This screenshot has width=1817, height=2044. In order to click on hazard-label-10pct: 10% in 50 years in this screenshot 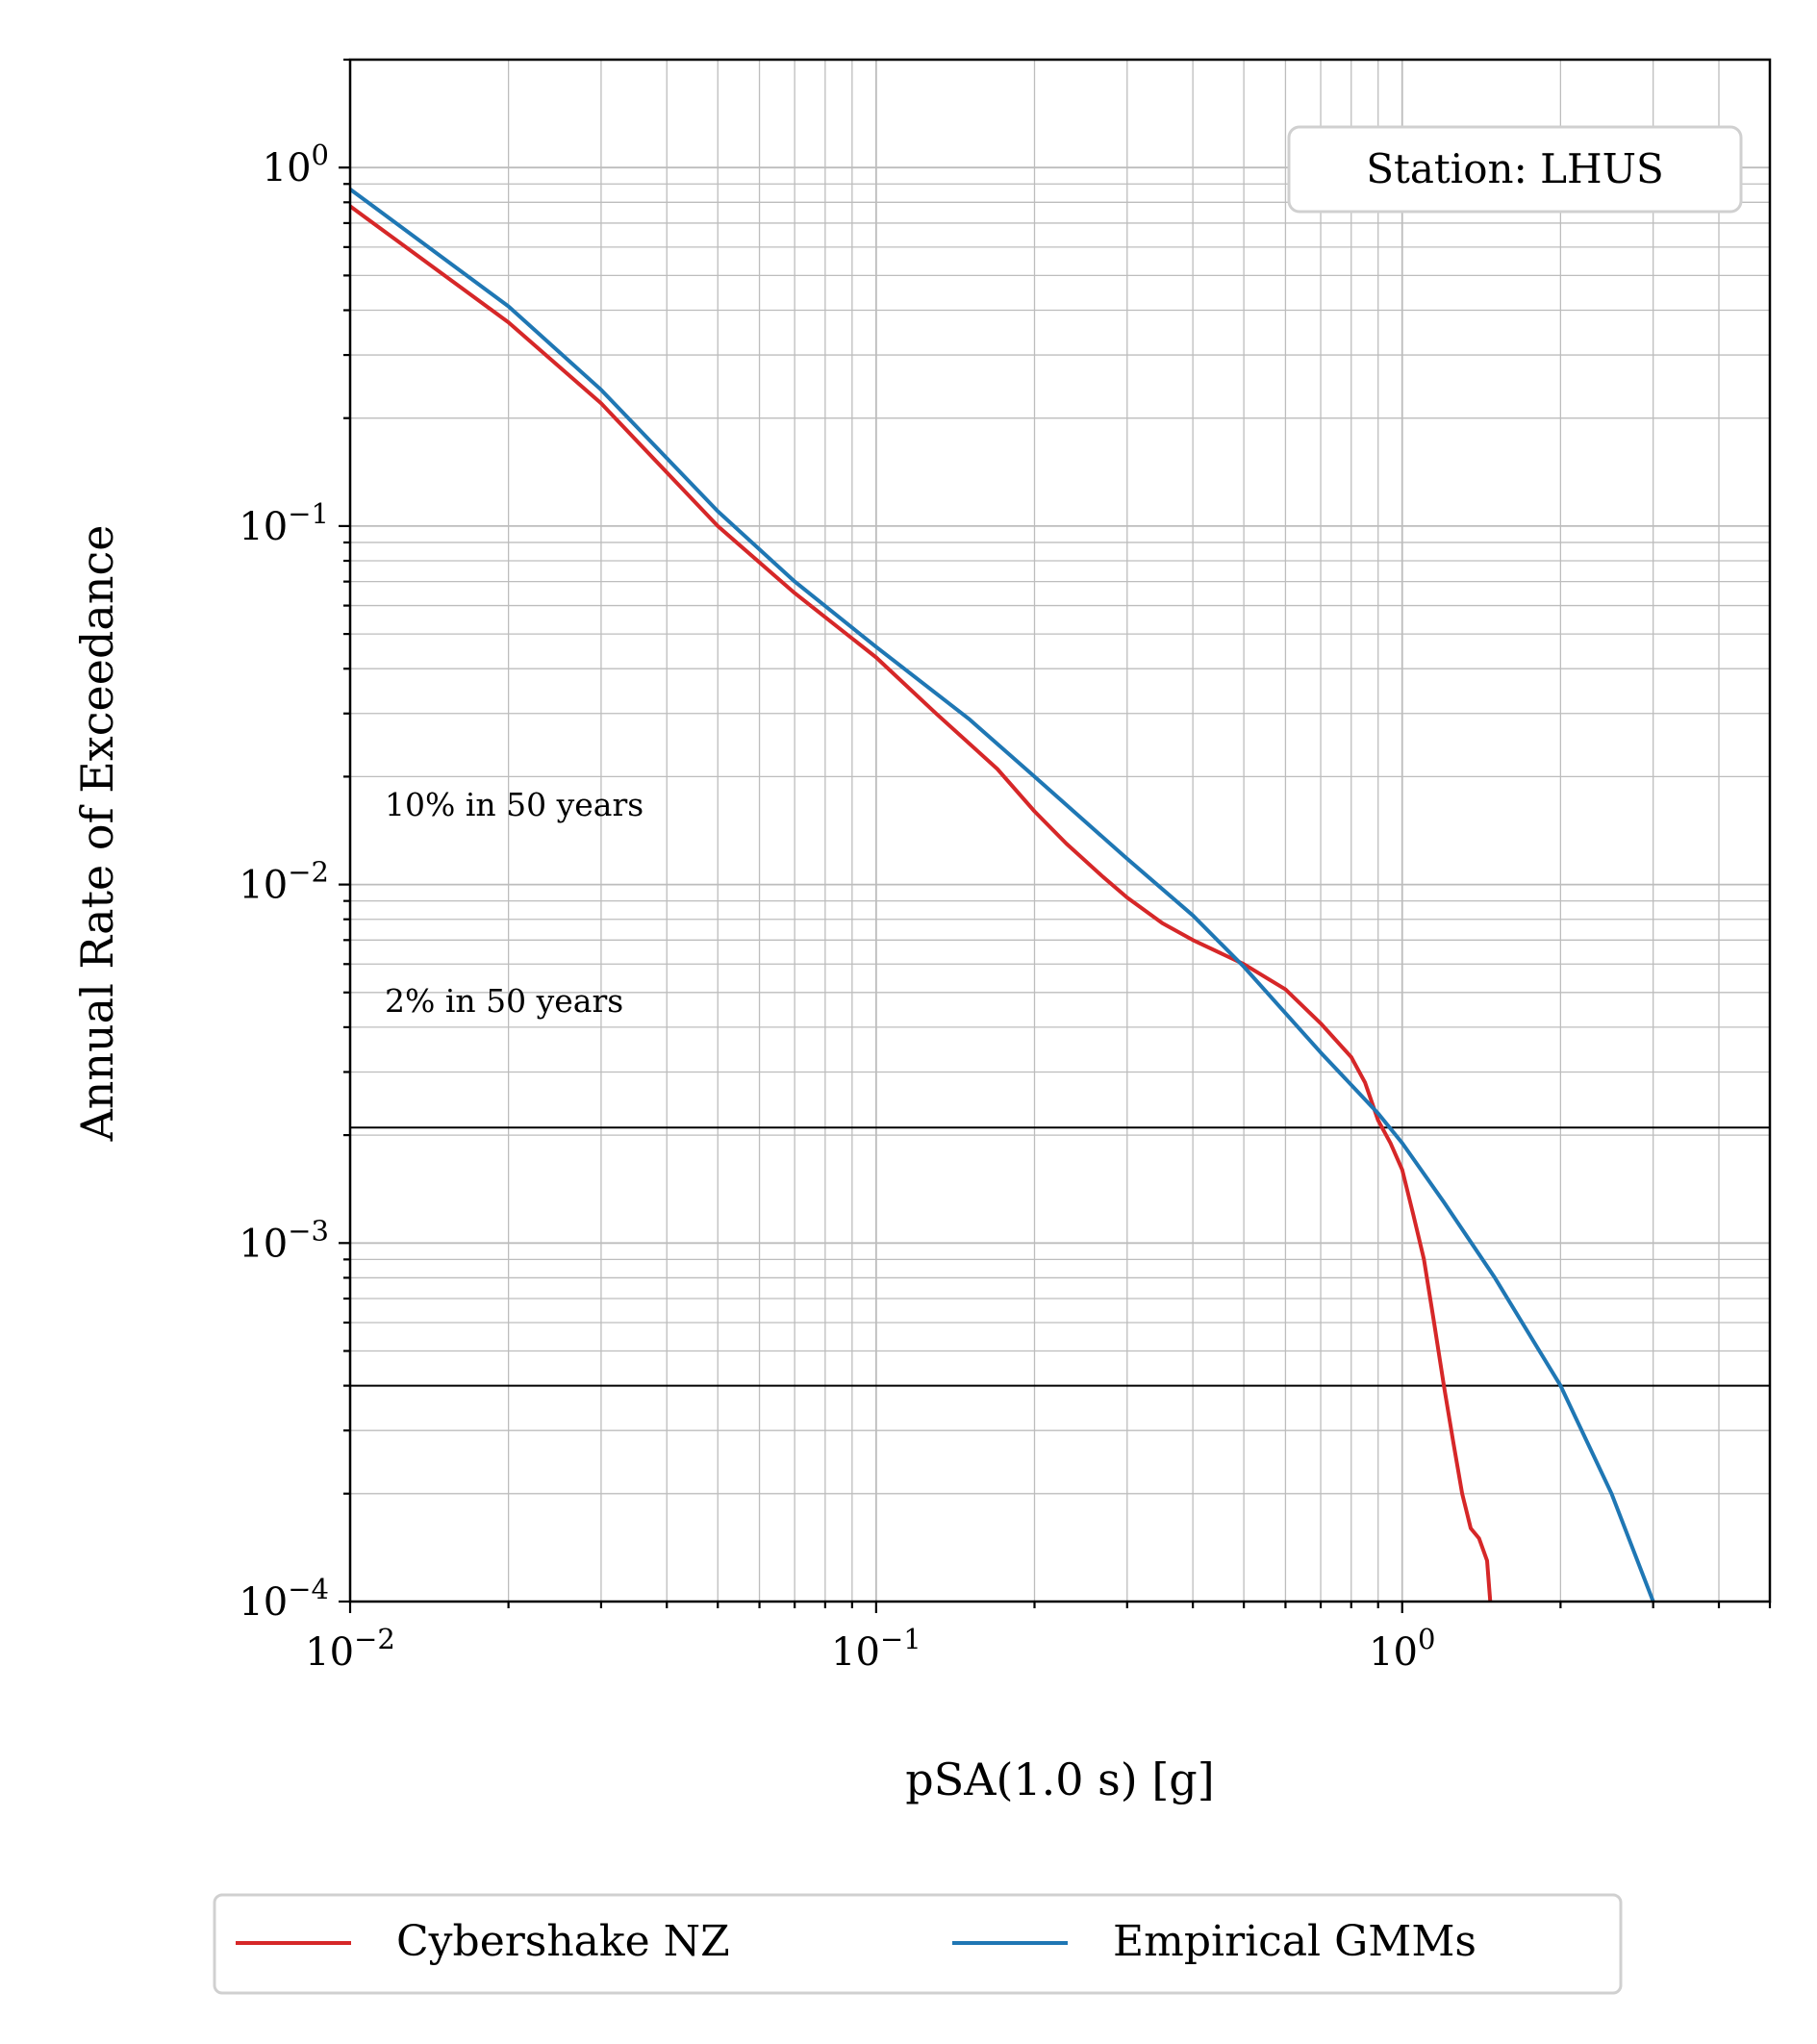, I will do `click(514, 805)`.